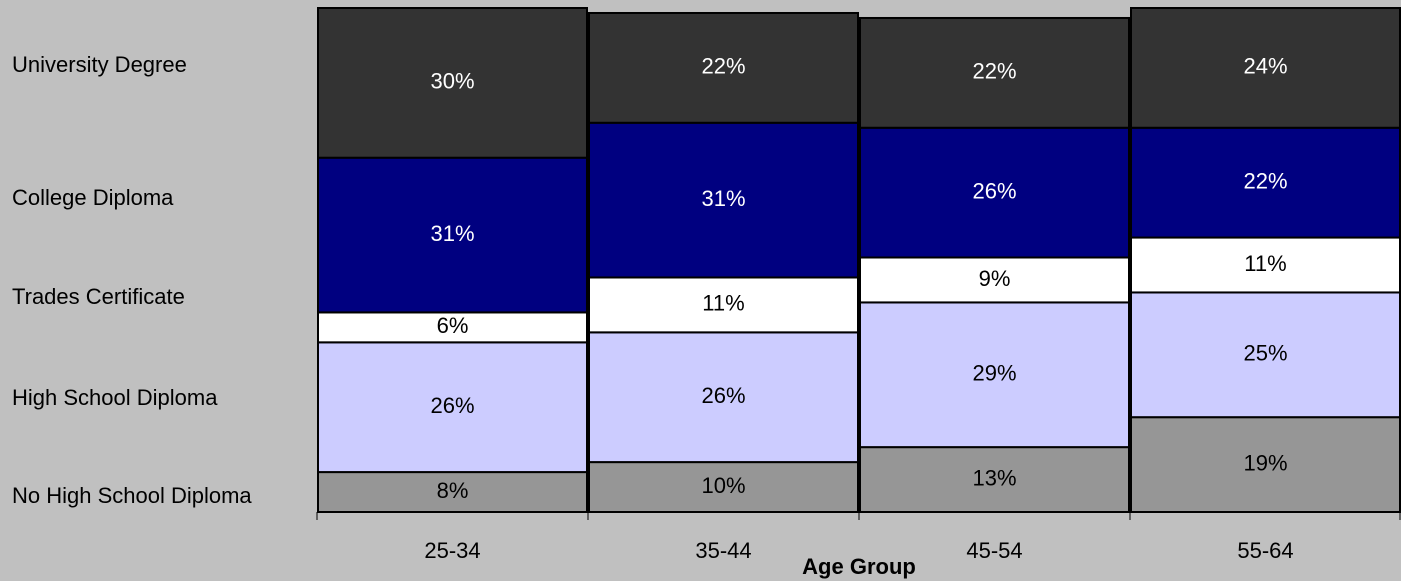 The width and height of the screenshot is (1401, 581). I want to click on data-label: 30%, so click(452, 81).